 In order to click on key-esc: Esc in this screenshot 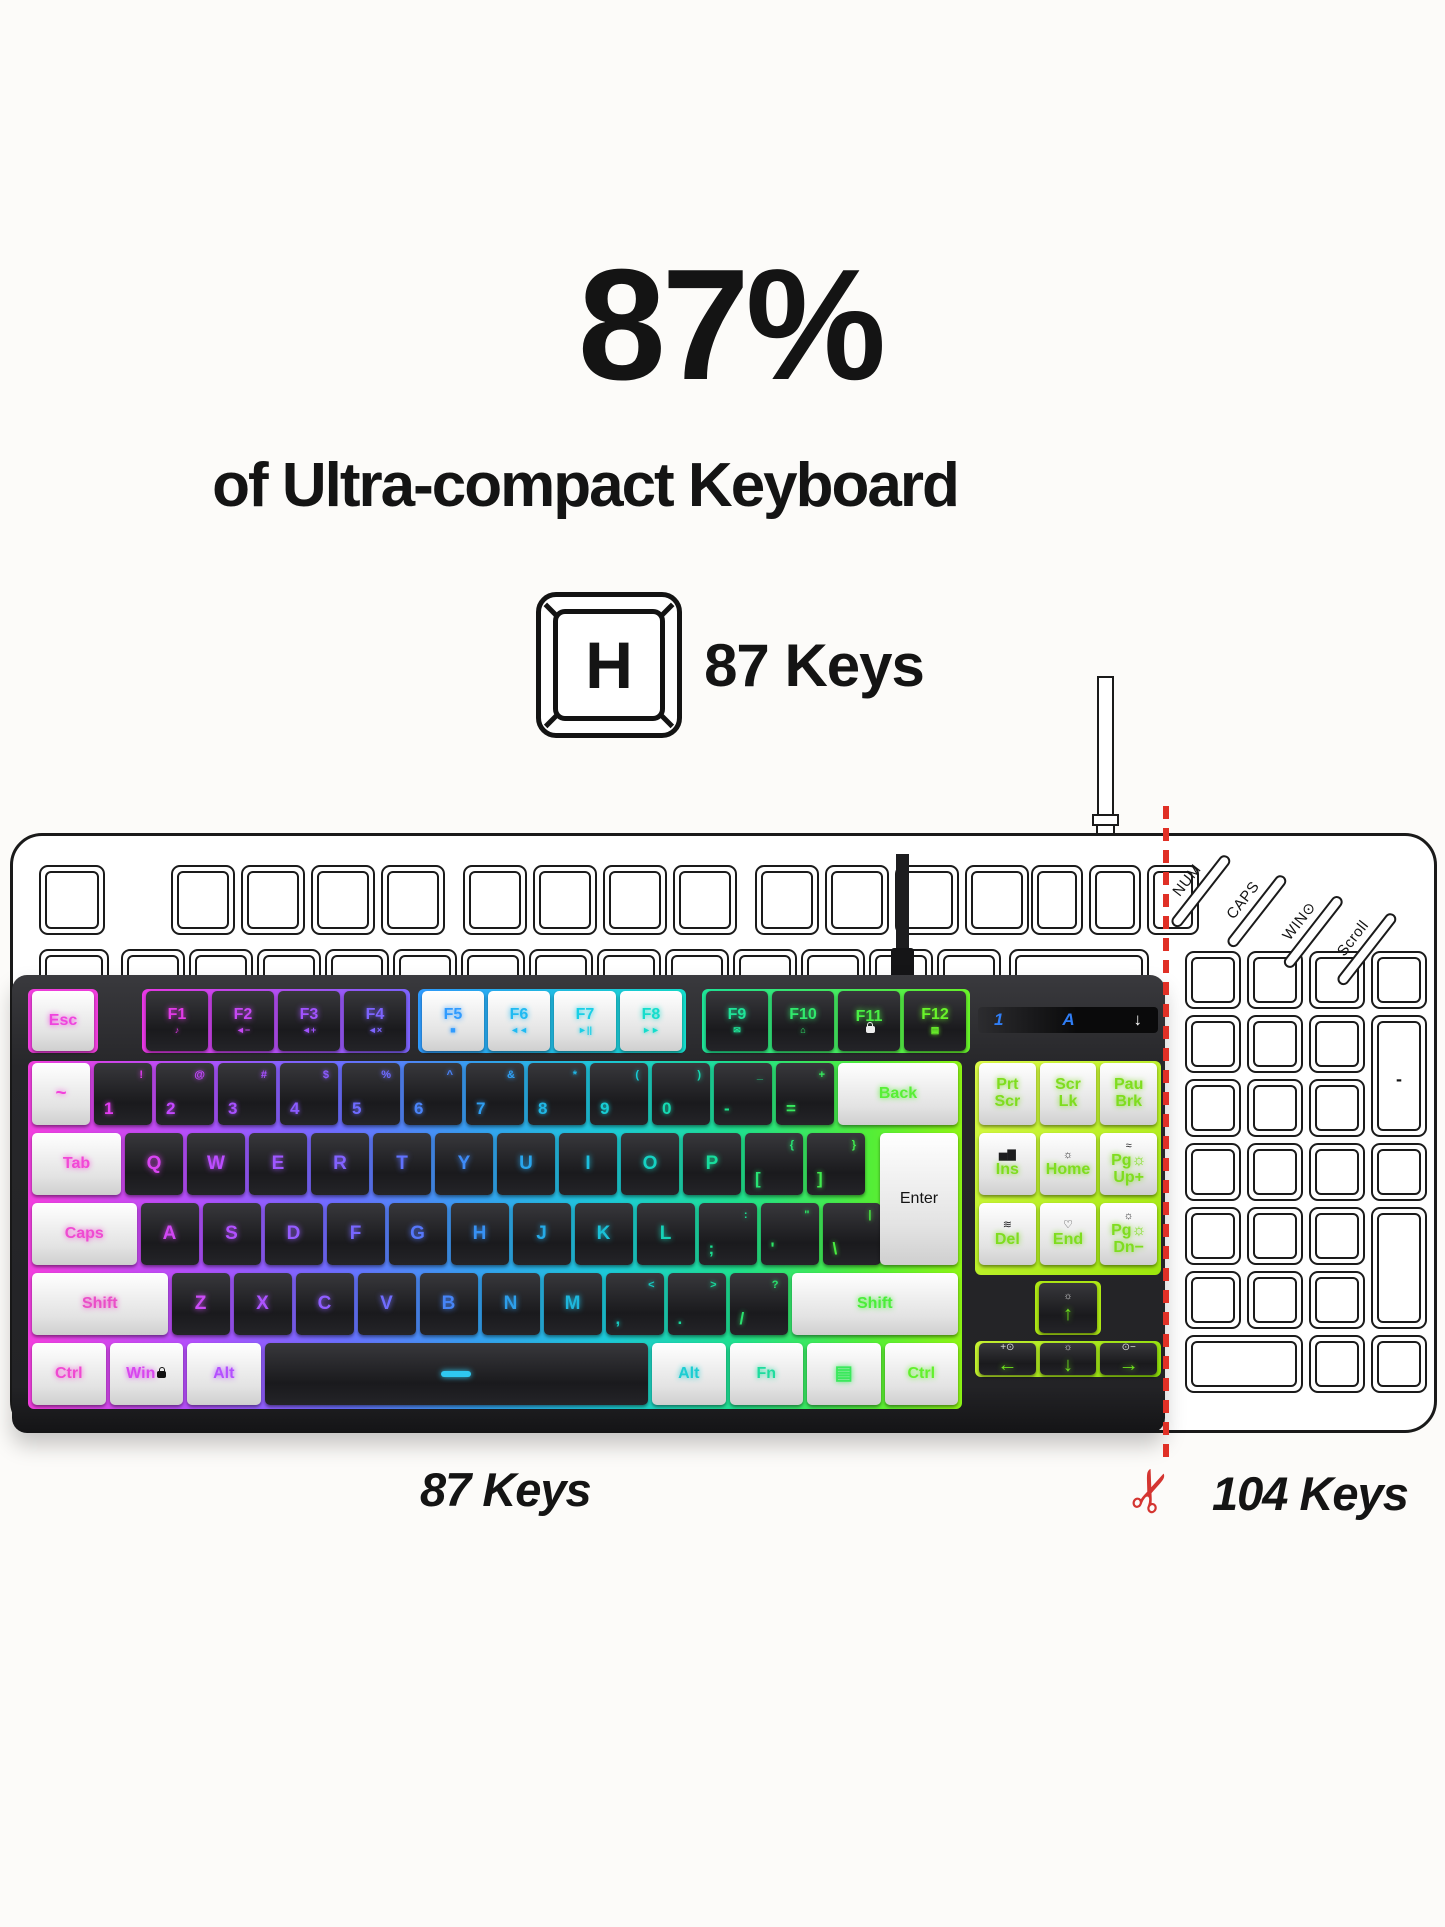, I will do `click(63, 1021)`.